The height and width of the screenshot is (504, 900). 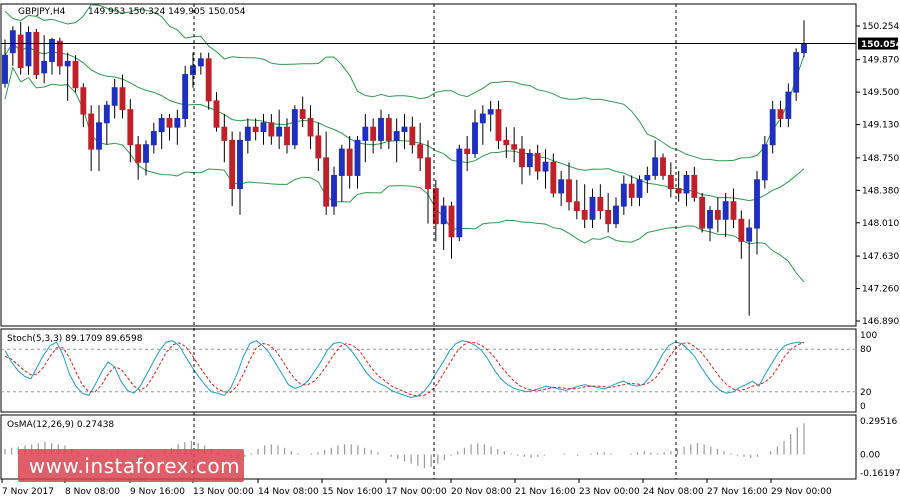 I want to click on current-price-badge, so click(x=878, y=43).